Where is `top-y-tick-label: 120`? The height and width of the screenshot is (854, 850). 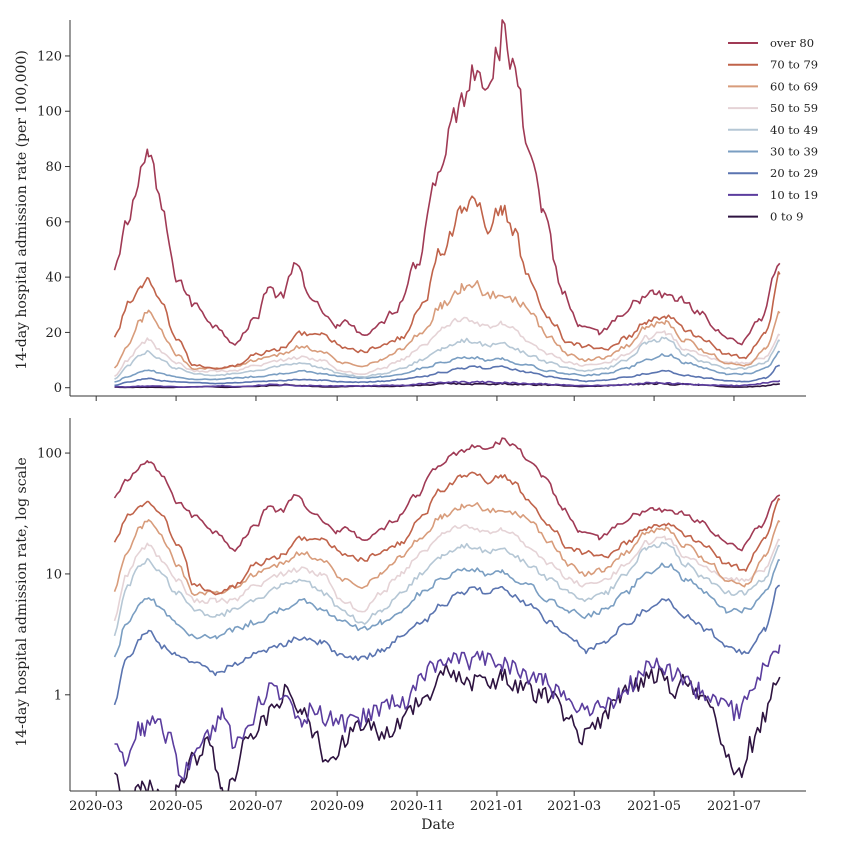
top-y-tick-label: 120 is located at coordinates (49, 56).